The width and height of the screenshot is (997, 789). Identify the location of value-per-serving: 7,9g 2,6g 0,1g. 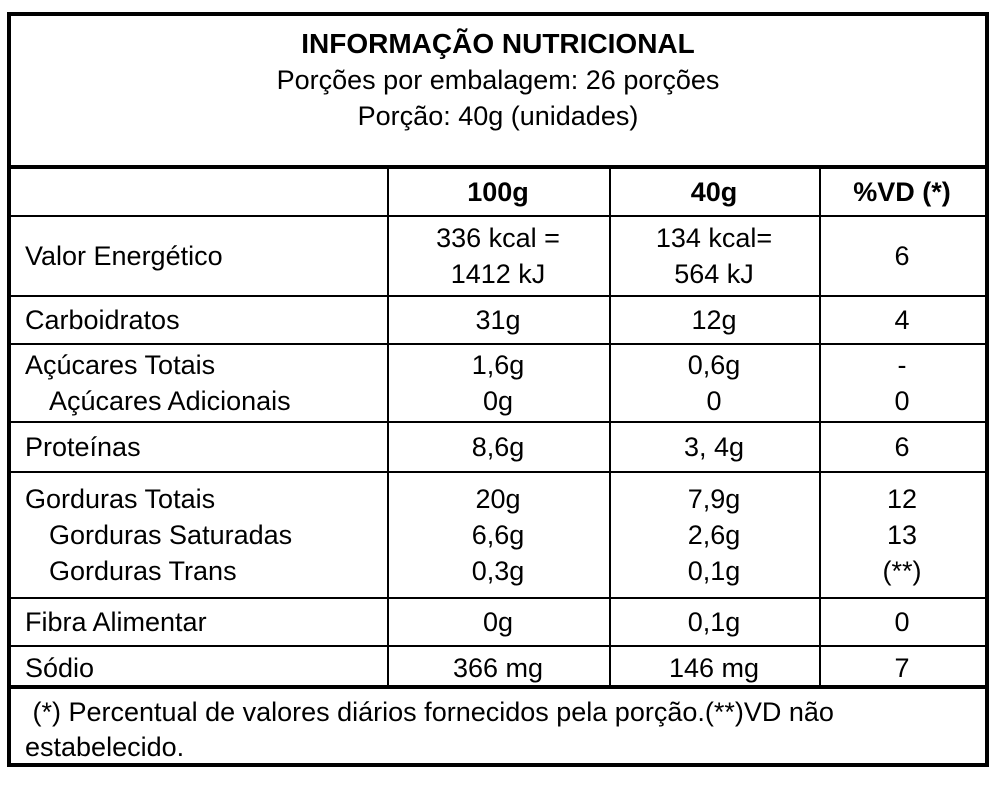
(714, 535).